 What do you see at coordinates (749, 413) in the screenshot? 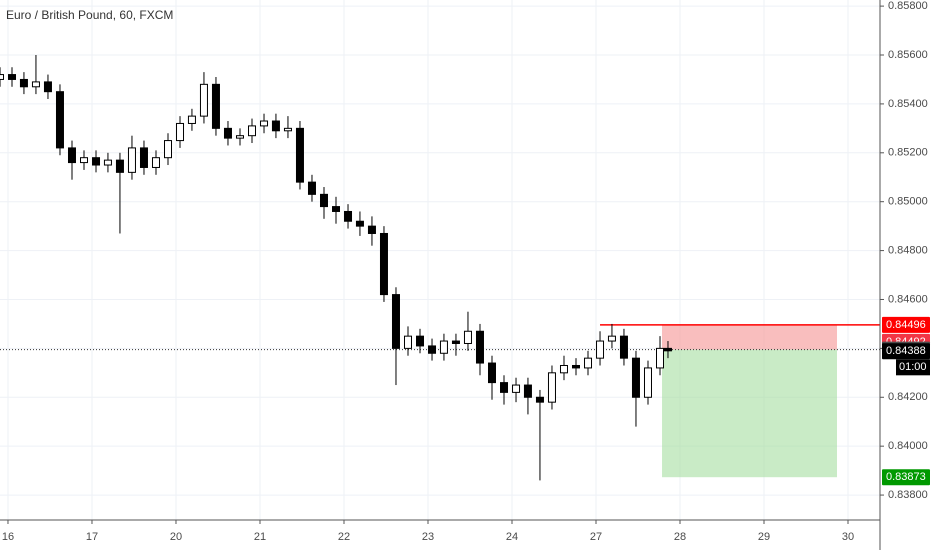
I see `target-zone` at bounding box center [749, 413].